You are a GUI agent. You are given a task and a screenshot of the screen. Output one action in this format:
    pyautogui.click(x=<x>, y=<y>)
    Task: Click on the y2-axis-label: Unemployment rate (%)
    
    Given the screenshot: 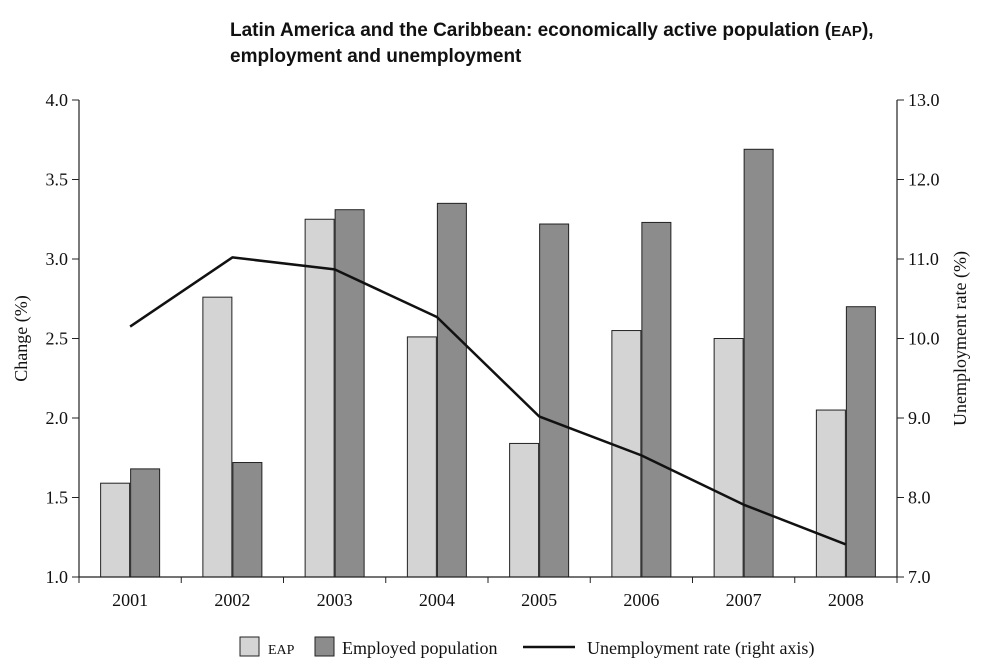 What is the action you would take?
    pyautogui.click(x=960, y=338)
    